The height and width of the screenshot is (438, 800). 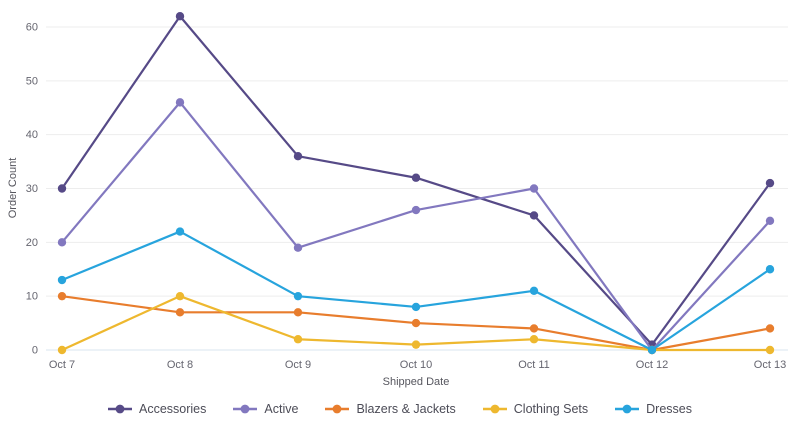 I want to click on y-tick-label: 60, so click(x=32, y=28).